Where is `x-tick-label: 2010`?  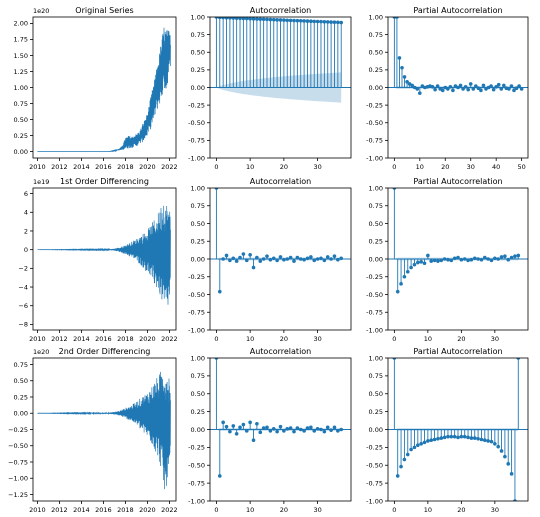 x-tick-label: 2010 is located at coordinates (37, 167).